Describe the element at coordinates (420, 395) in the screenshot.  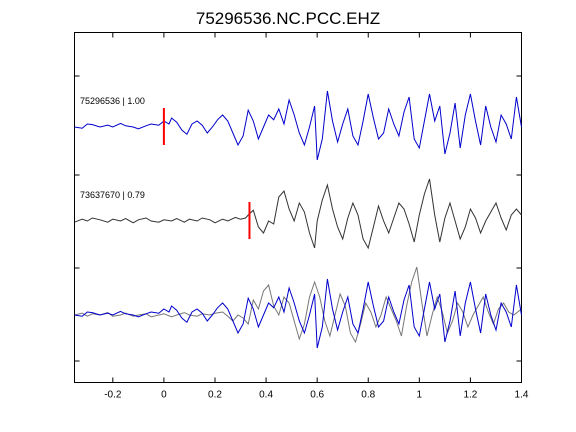
I see `x-tick-label: 1` at that location.